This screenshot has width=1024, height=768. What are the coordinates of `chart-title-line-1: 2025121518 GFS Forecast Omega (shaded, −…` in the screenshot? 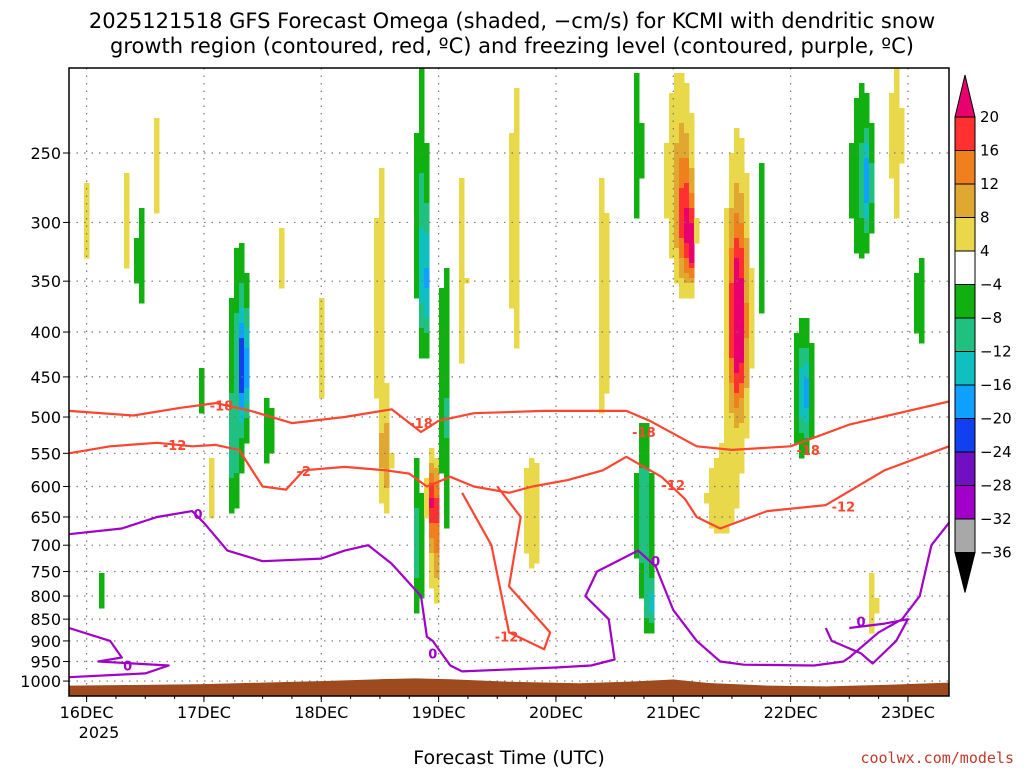 It's located at (512, 21).